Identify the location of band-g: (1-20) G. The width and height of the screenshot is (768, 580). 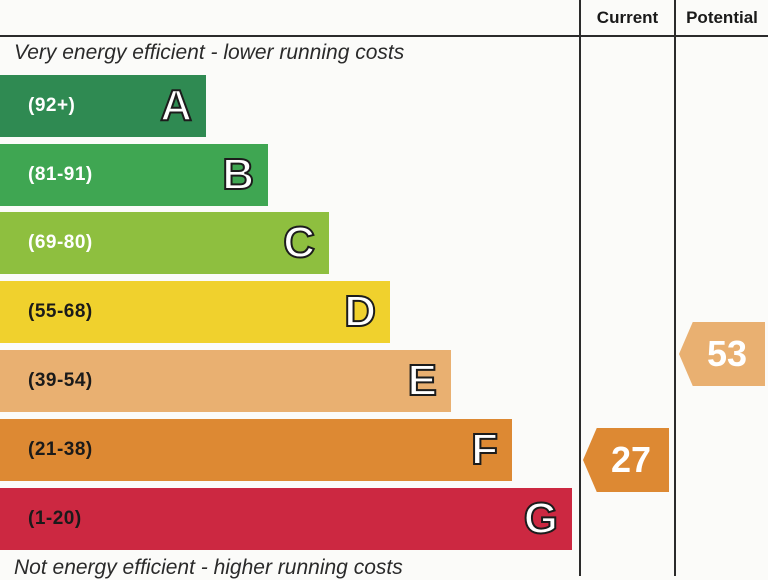
(286, 519).